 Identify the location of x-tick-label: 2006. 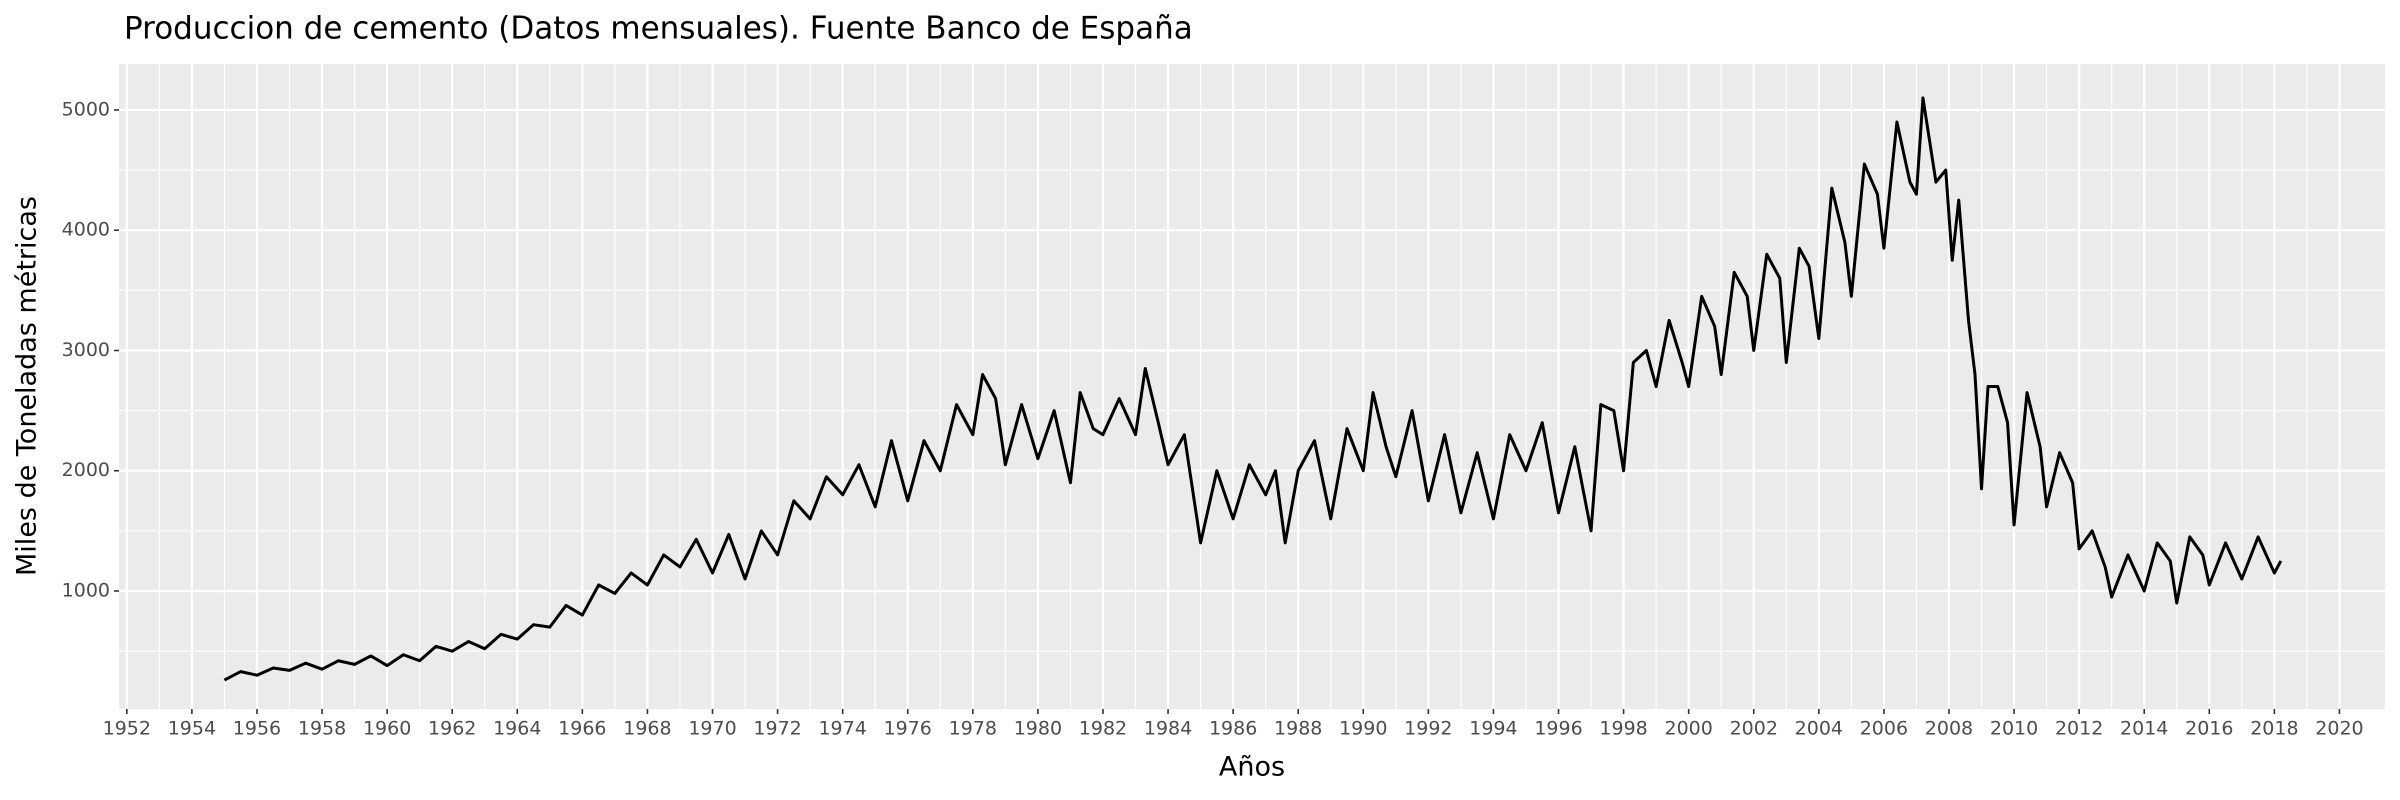
(1884, 729).